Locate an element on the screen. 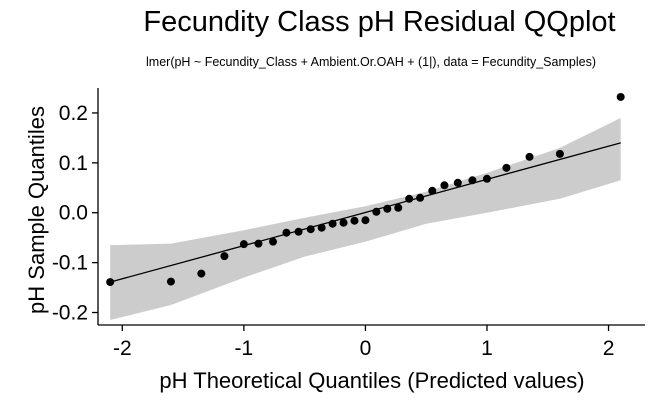 The width and height of the screenshot is (659, 407). chart-title: Fecundity Class pH Residual QQplot is located at coordinates (379, 22).